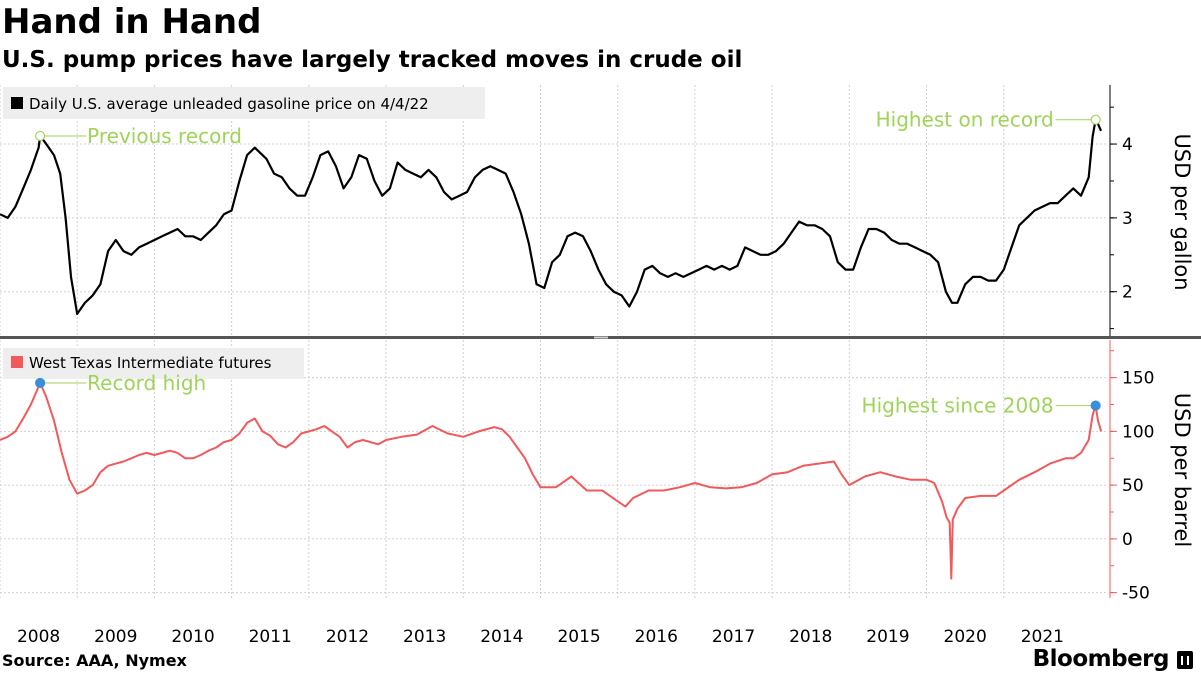  Describe the element at coordinates (1182, 470) in the screenshot. I see `wti-y-axis-label: USD per barrel` at that location.